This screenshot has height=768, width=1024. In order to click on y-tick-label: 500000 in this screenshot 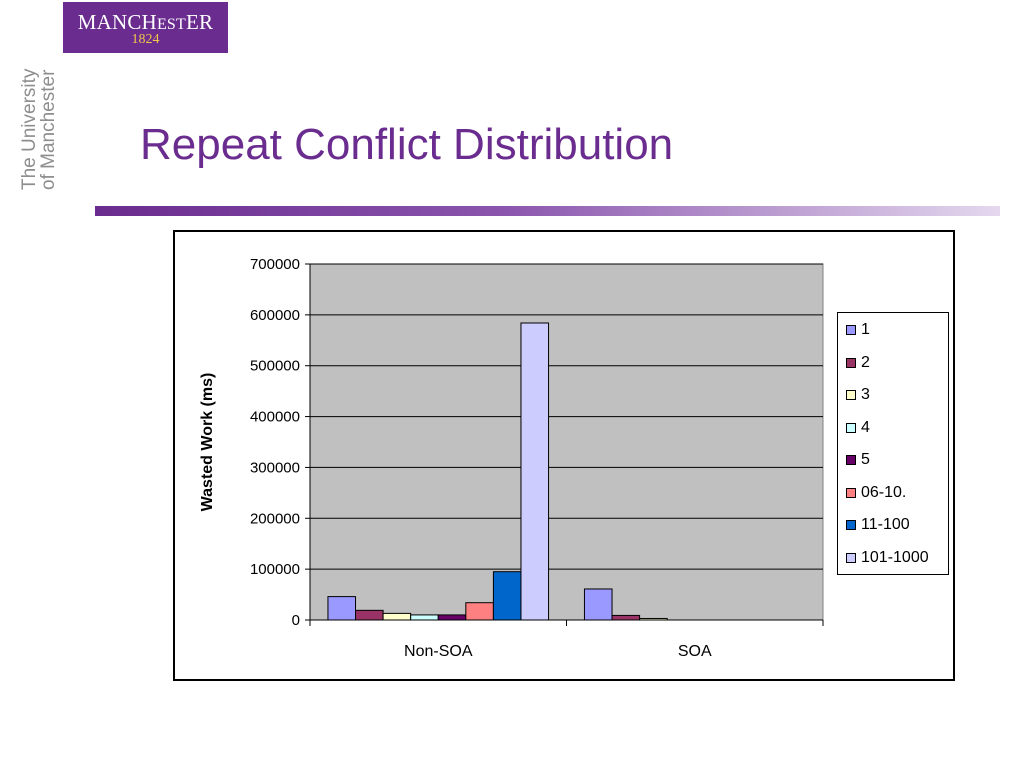, I will do `click(275, 366)`.